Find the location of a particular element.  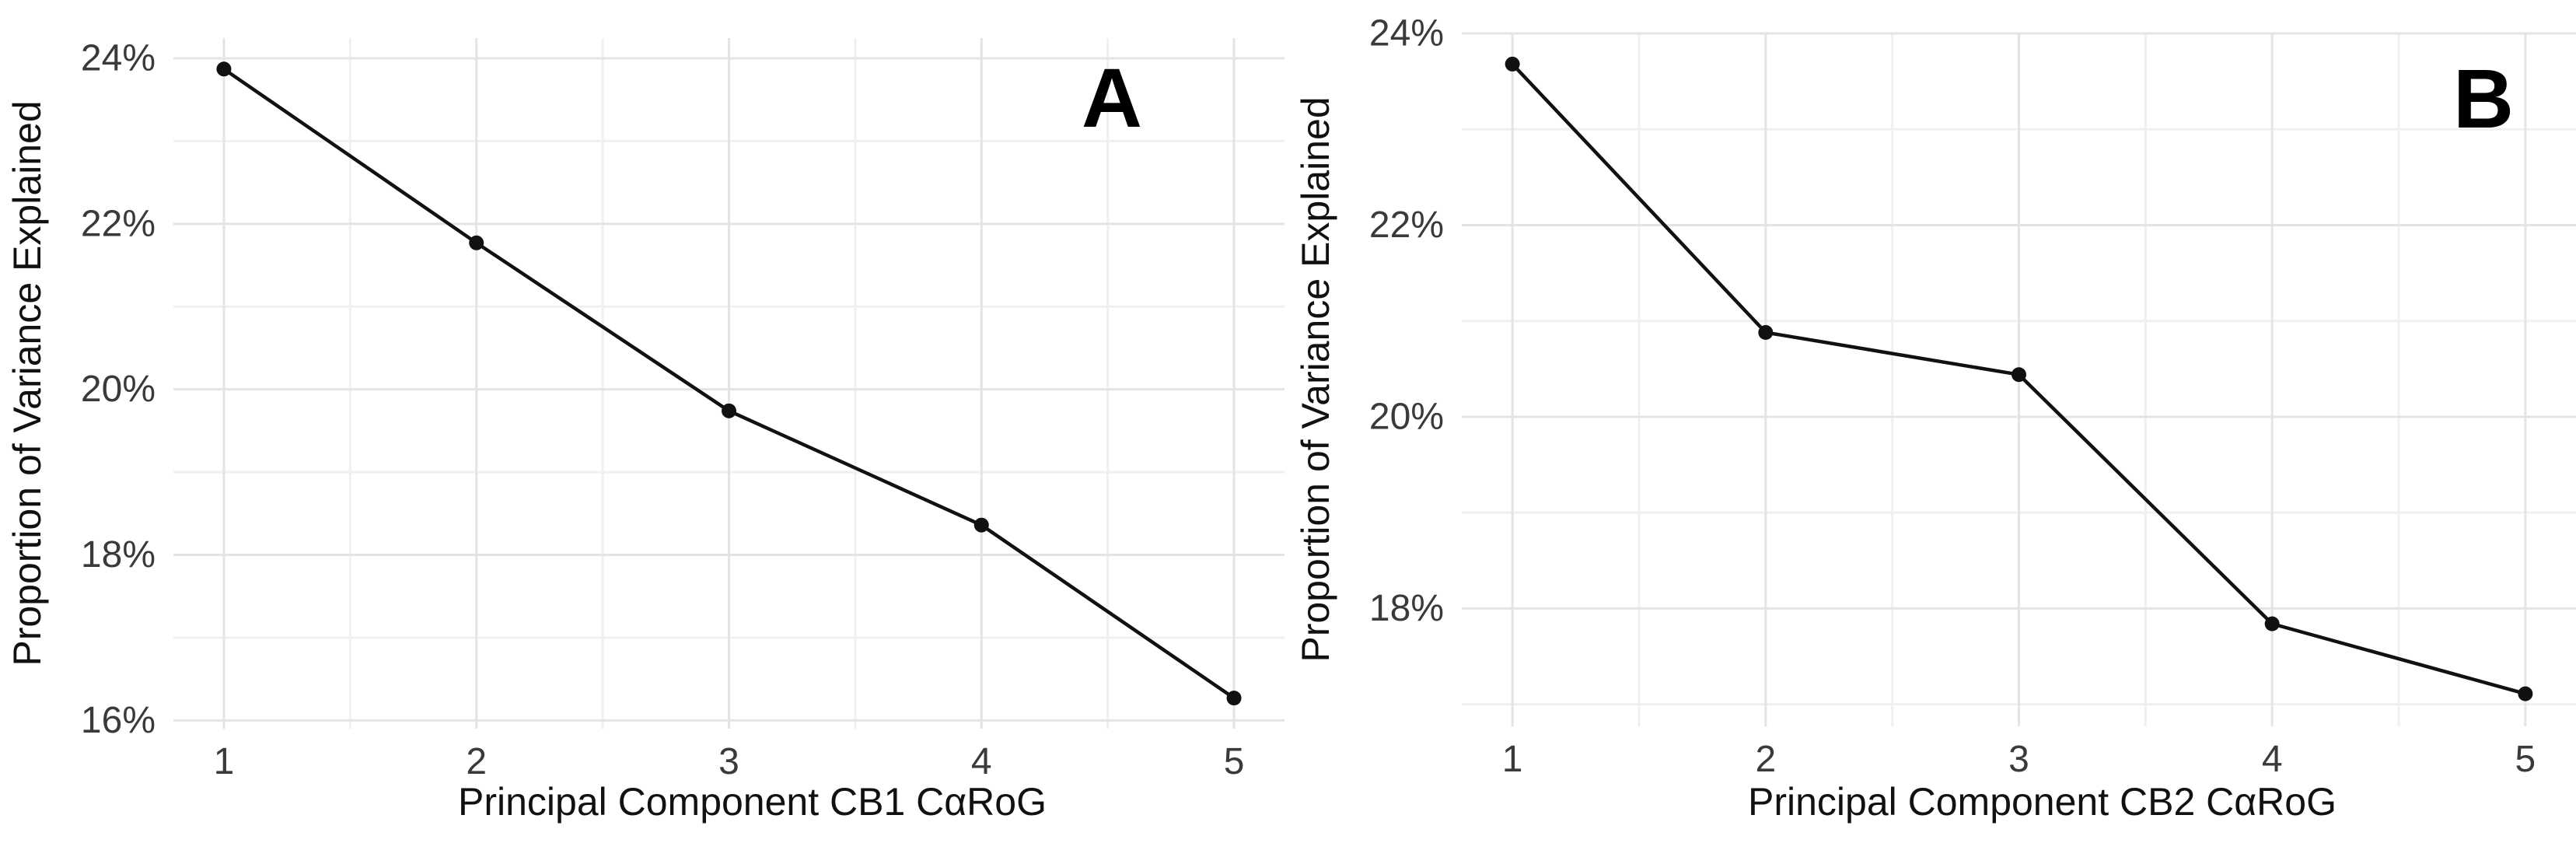

x-axis-title: Principal Component CB1 CαRoG is located at coordinates (752, 802).